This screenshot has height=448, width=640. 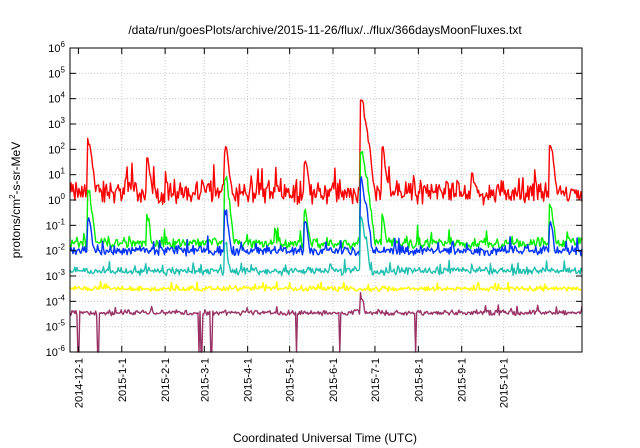 What do you see at coordinates (123, 380) in the screenshot?
I see `x-tick-label: 2015-1-1` at bounding box center [123, 380].